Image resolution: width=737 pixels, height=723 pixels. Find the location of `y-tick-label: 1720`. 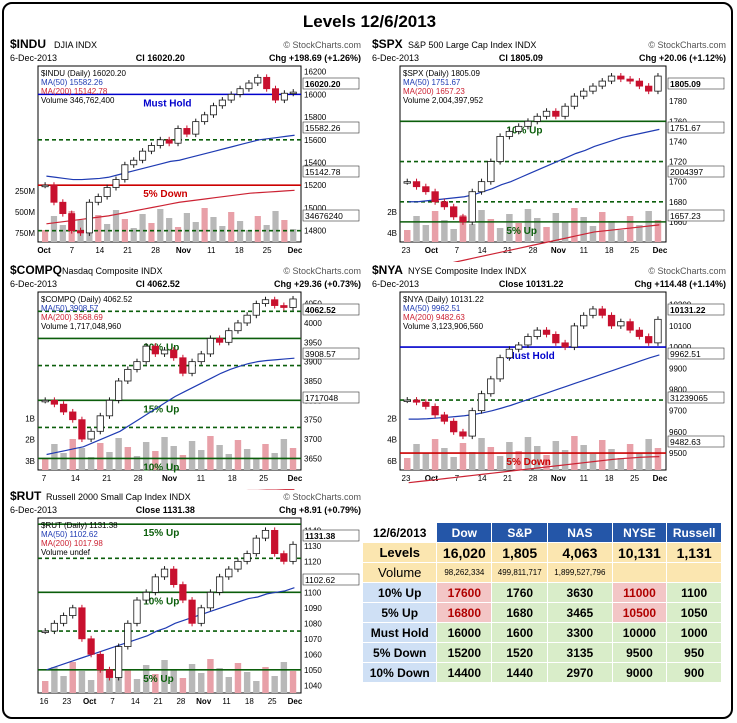

y-tick-label: 1720 is located at coordinates (678, 162).